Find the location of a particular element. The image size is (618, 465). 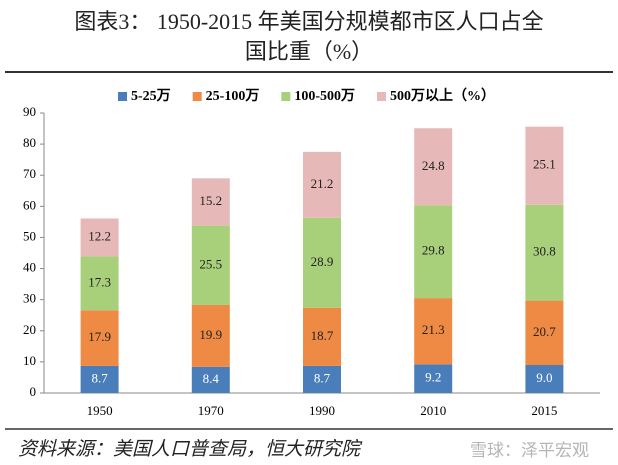

data-label: 29.8 is located at coordinates (433, 250).